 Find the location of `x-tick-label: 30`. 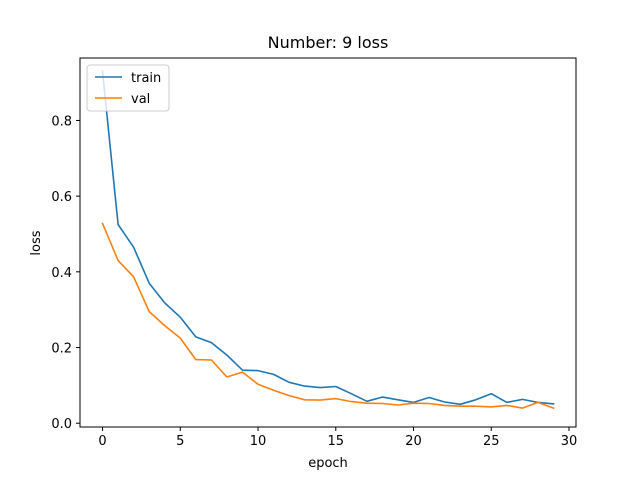

x-tick-label: 30 is located at coordinates (569, 441).